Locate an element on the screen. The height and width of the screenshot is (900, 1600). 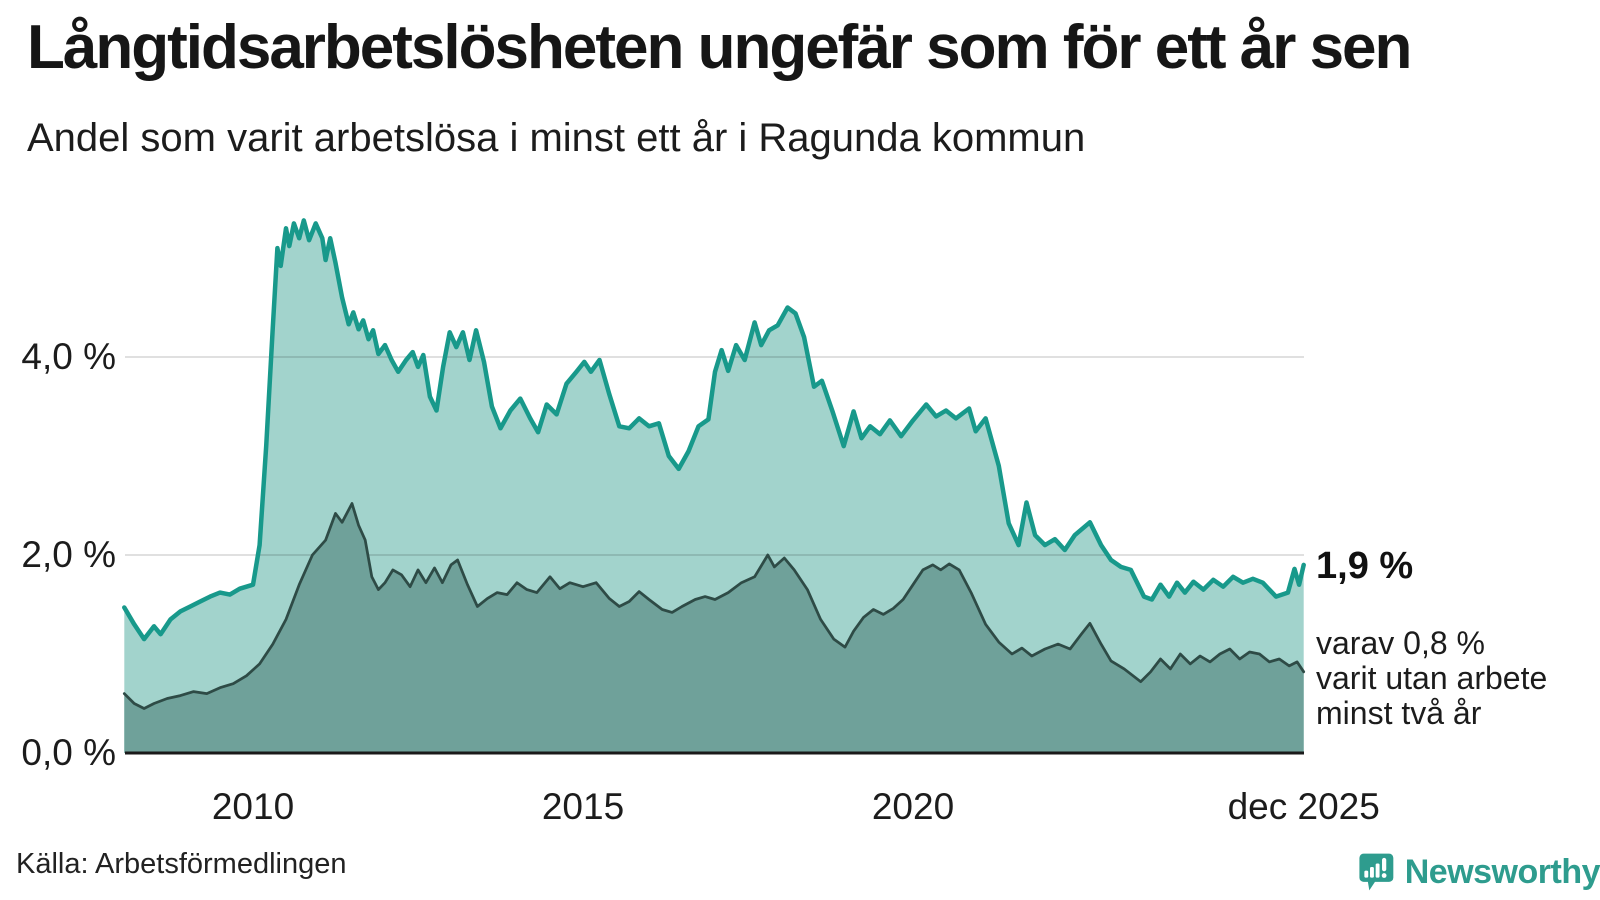
source-note: Källa: Arbetsförmedlingen is located at coordinates (181, 864).